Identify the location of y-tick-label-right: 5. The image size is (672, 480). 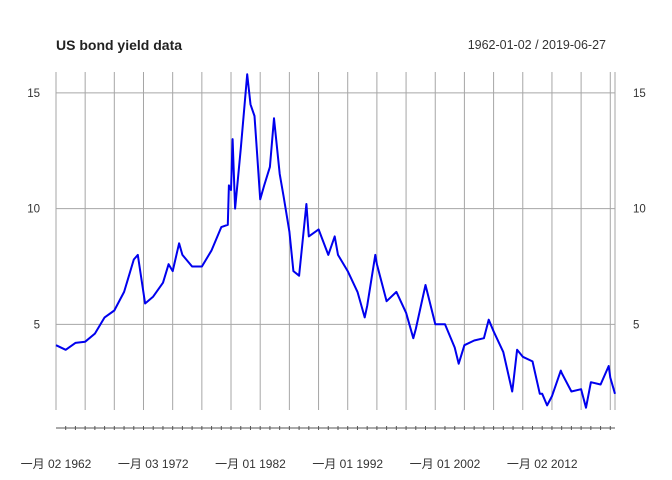
(636, 325).